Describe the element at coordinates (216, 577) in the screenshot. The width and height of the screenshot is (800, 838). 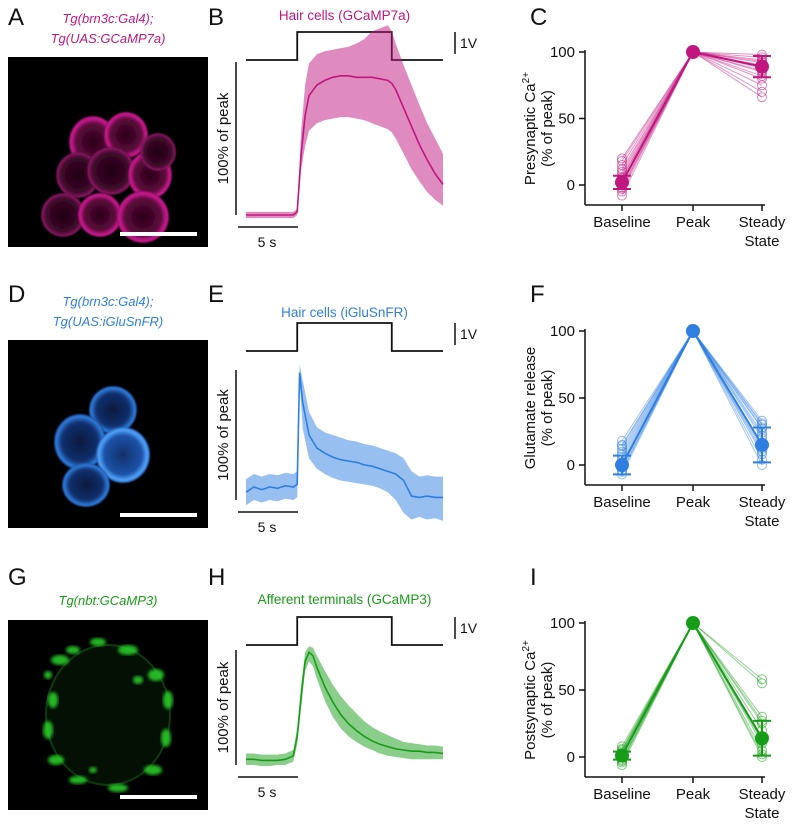
I see `panel-letter: H` at that location.